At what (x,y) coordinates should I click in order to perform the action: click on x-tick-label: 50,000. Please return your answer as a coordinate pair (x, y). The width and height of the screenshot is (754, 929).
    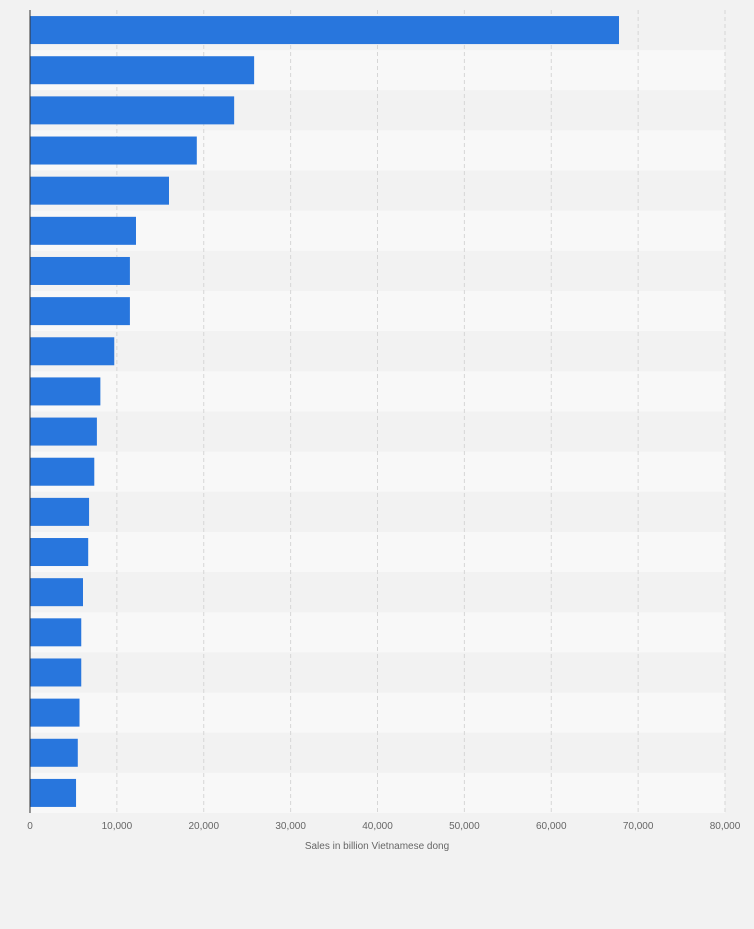
    Looking at the image, I should click on (464, 826).